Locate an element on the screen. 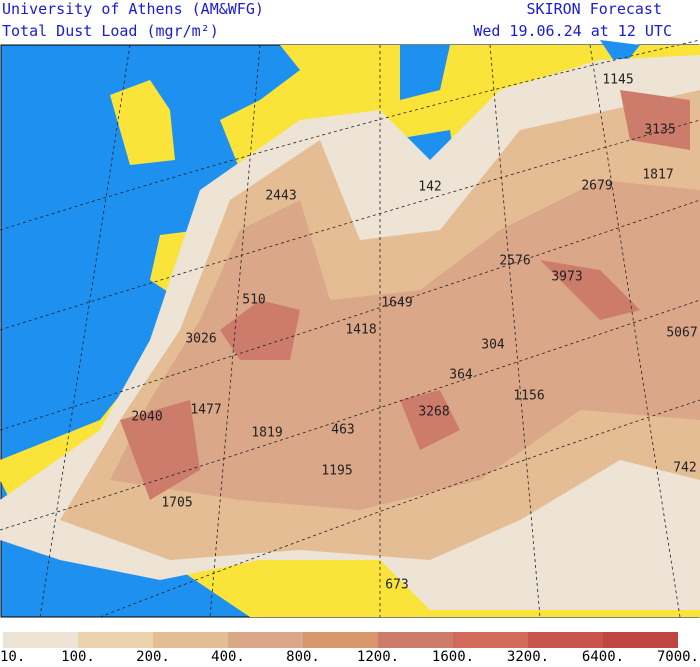 This screenshot has width=700, height=667. map-value-label: 304 is located at coordinates (493, 345).